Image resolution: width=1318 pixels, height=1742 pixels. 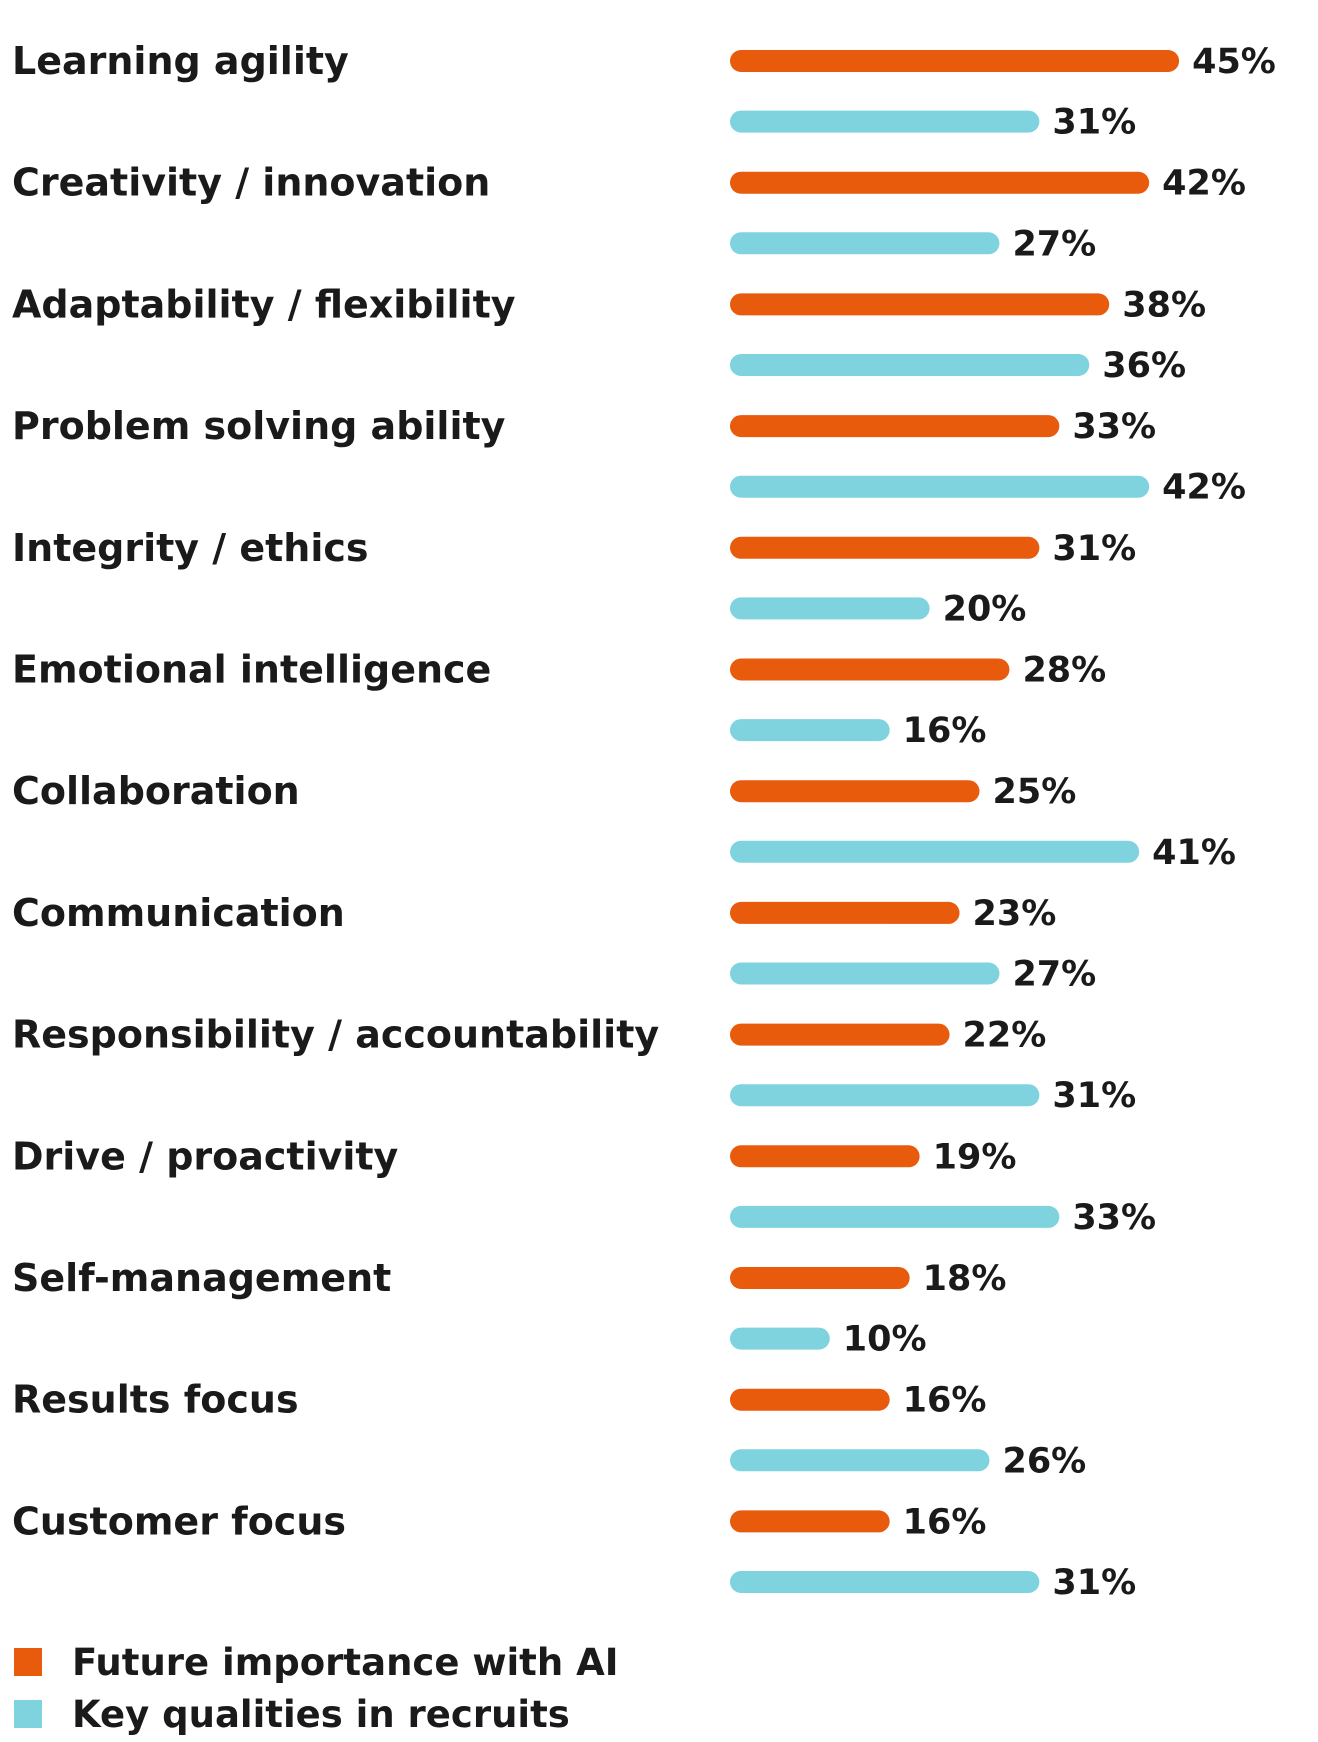 I want to click on legend-item-future-importance: Future importance with AI, so click(x=316, y=1662).